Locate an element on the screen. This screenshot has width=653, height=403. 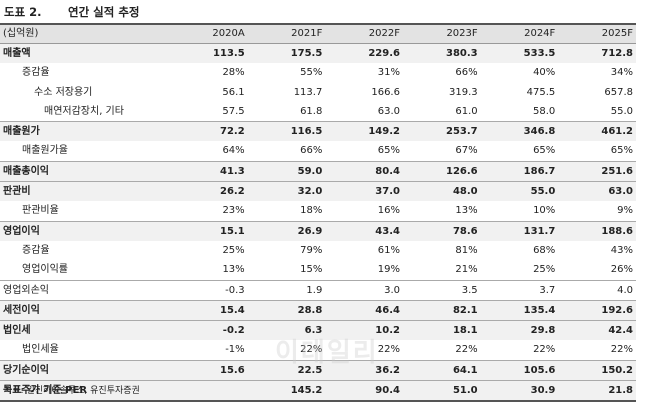
table-row: 법인세 -0.2 6.3 10.2 18.1 29.8 42.4 is located at coordinates (318, 330).